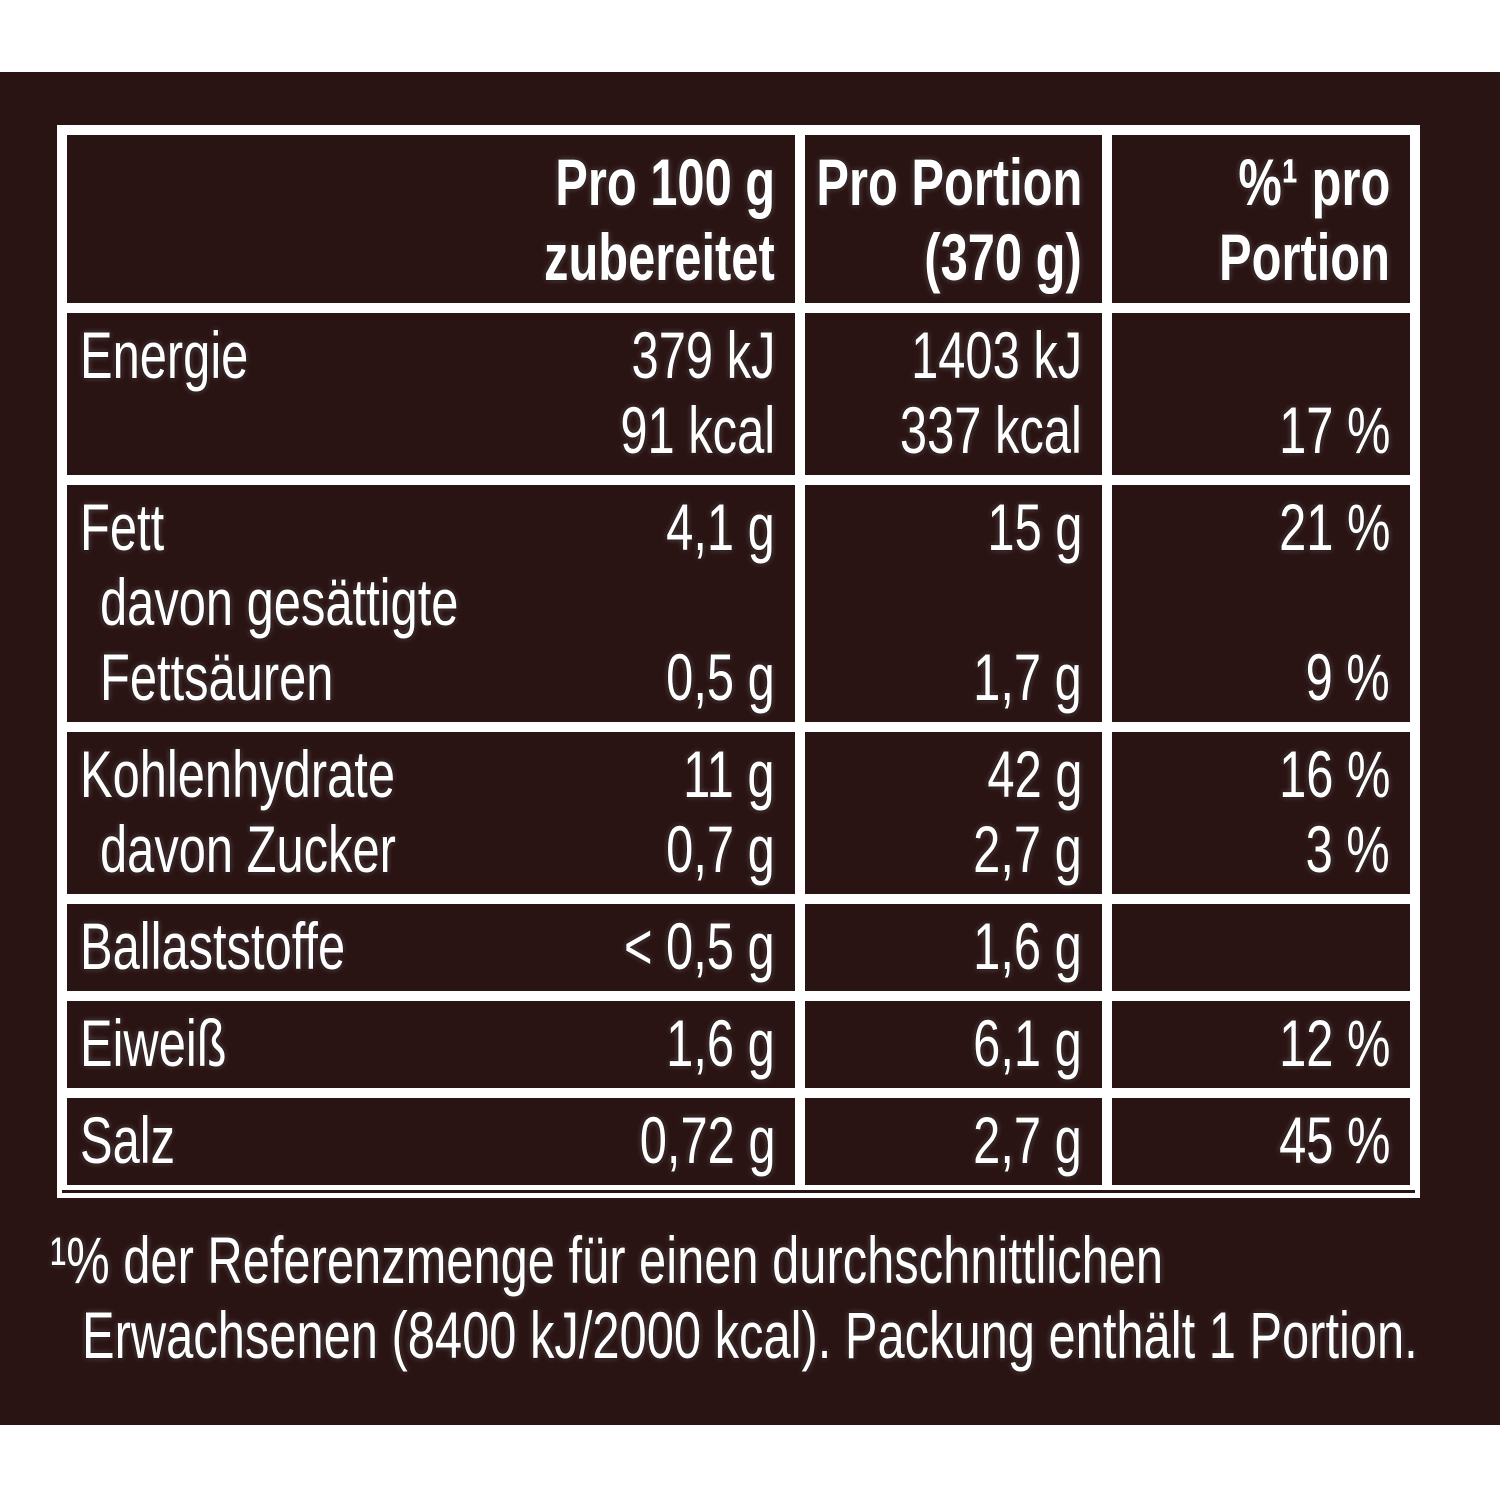  I want to click on nutrient-label: Ballaststoffe, so click(213, 946).